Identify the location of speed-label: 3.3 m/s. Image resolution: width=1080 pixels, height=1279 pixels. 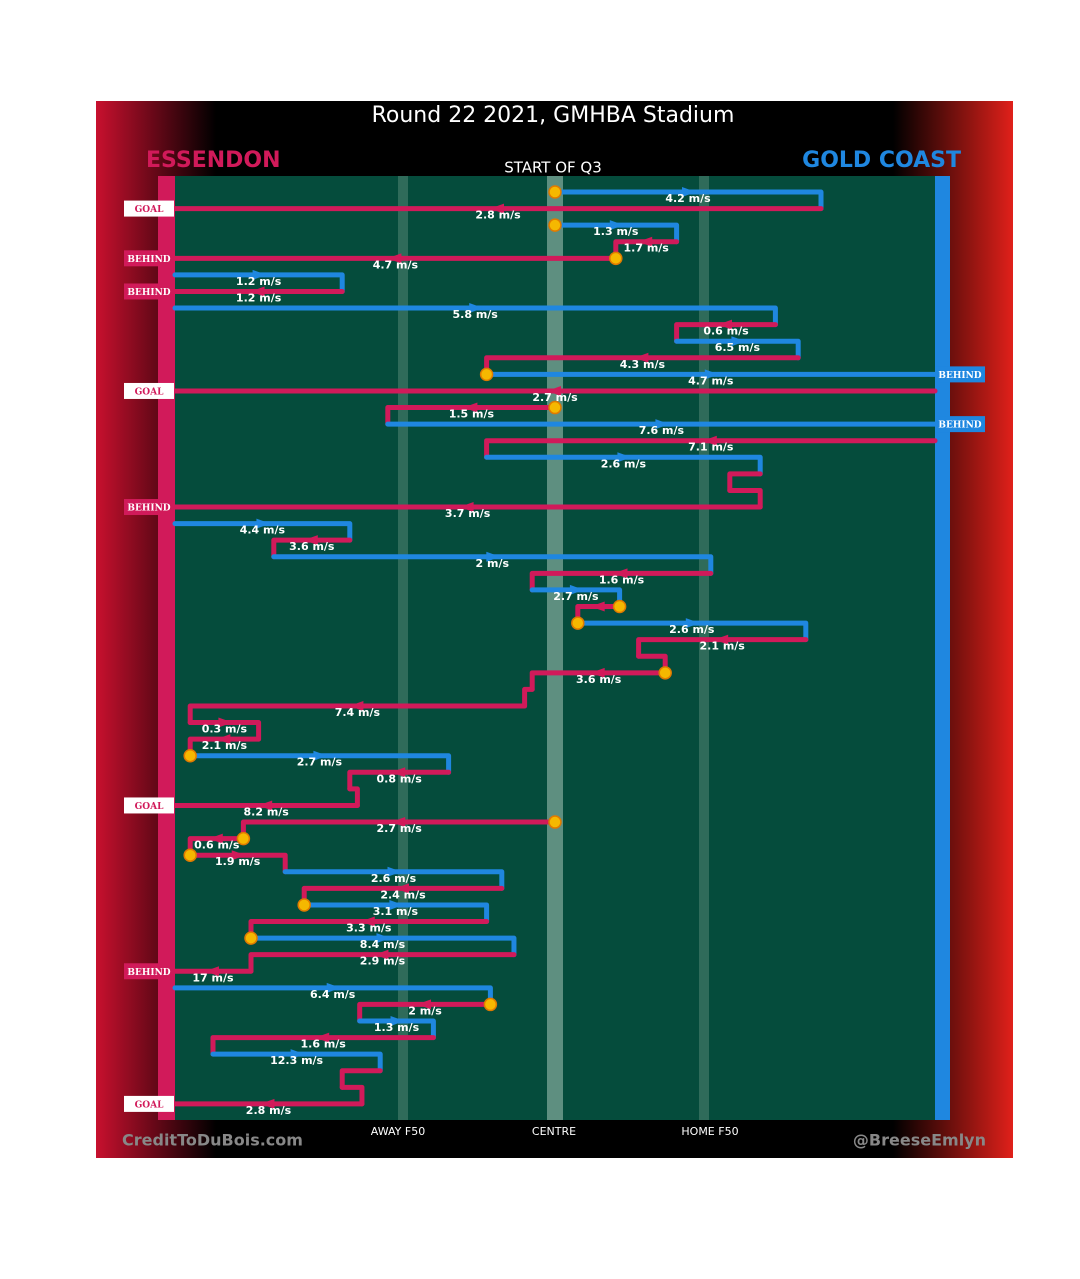
(369, 928).